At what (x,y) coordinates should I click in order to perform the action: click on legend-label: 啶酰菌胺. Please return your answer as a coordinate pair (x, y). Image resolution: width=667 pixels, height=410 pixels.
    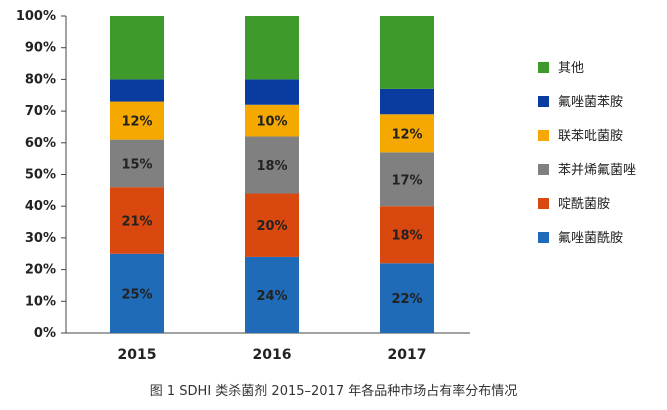
    Looking at the image, I should click on (584, 204).